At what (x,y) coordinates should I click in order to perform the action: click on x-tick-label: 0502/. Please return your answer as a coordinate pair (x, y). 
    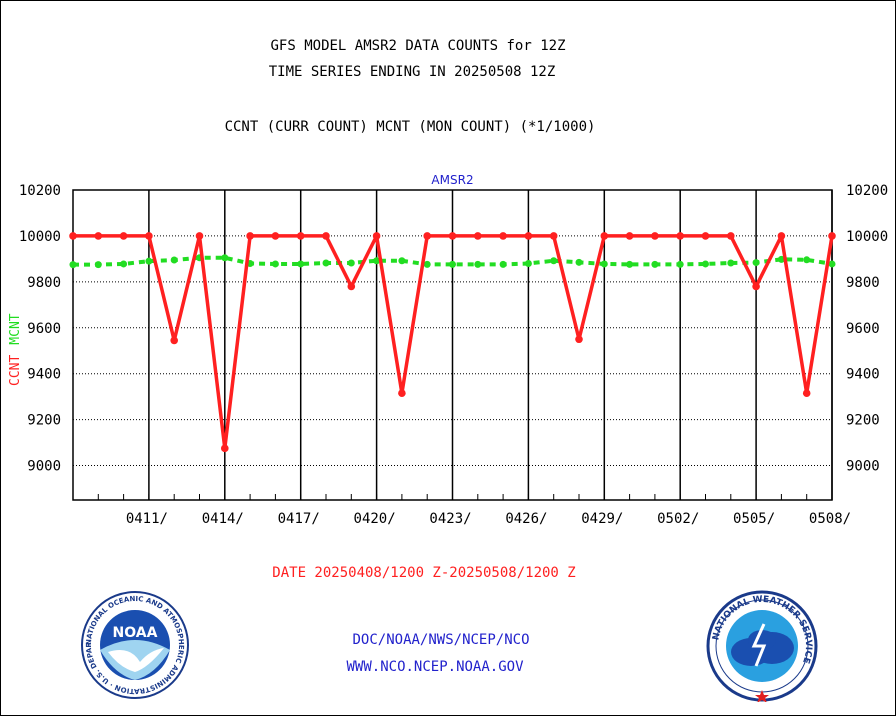
    Looking at the image, I should click on (678, 519).